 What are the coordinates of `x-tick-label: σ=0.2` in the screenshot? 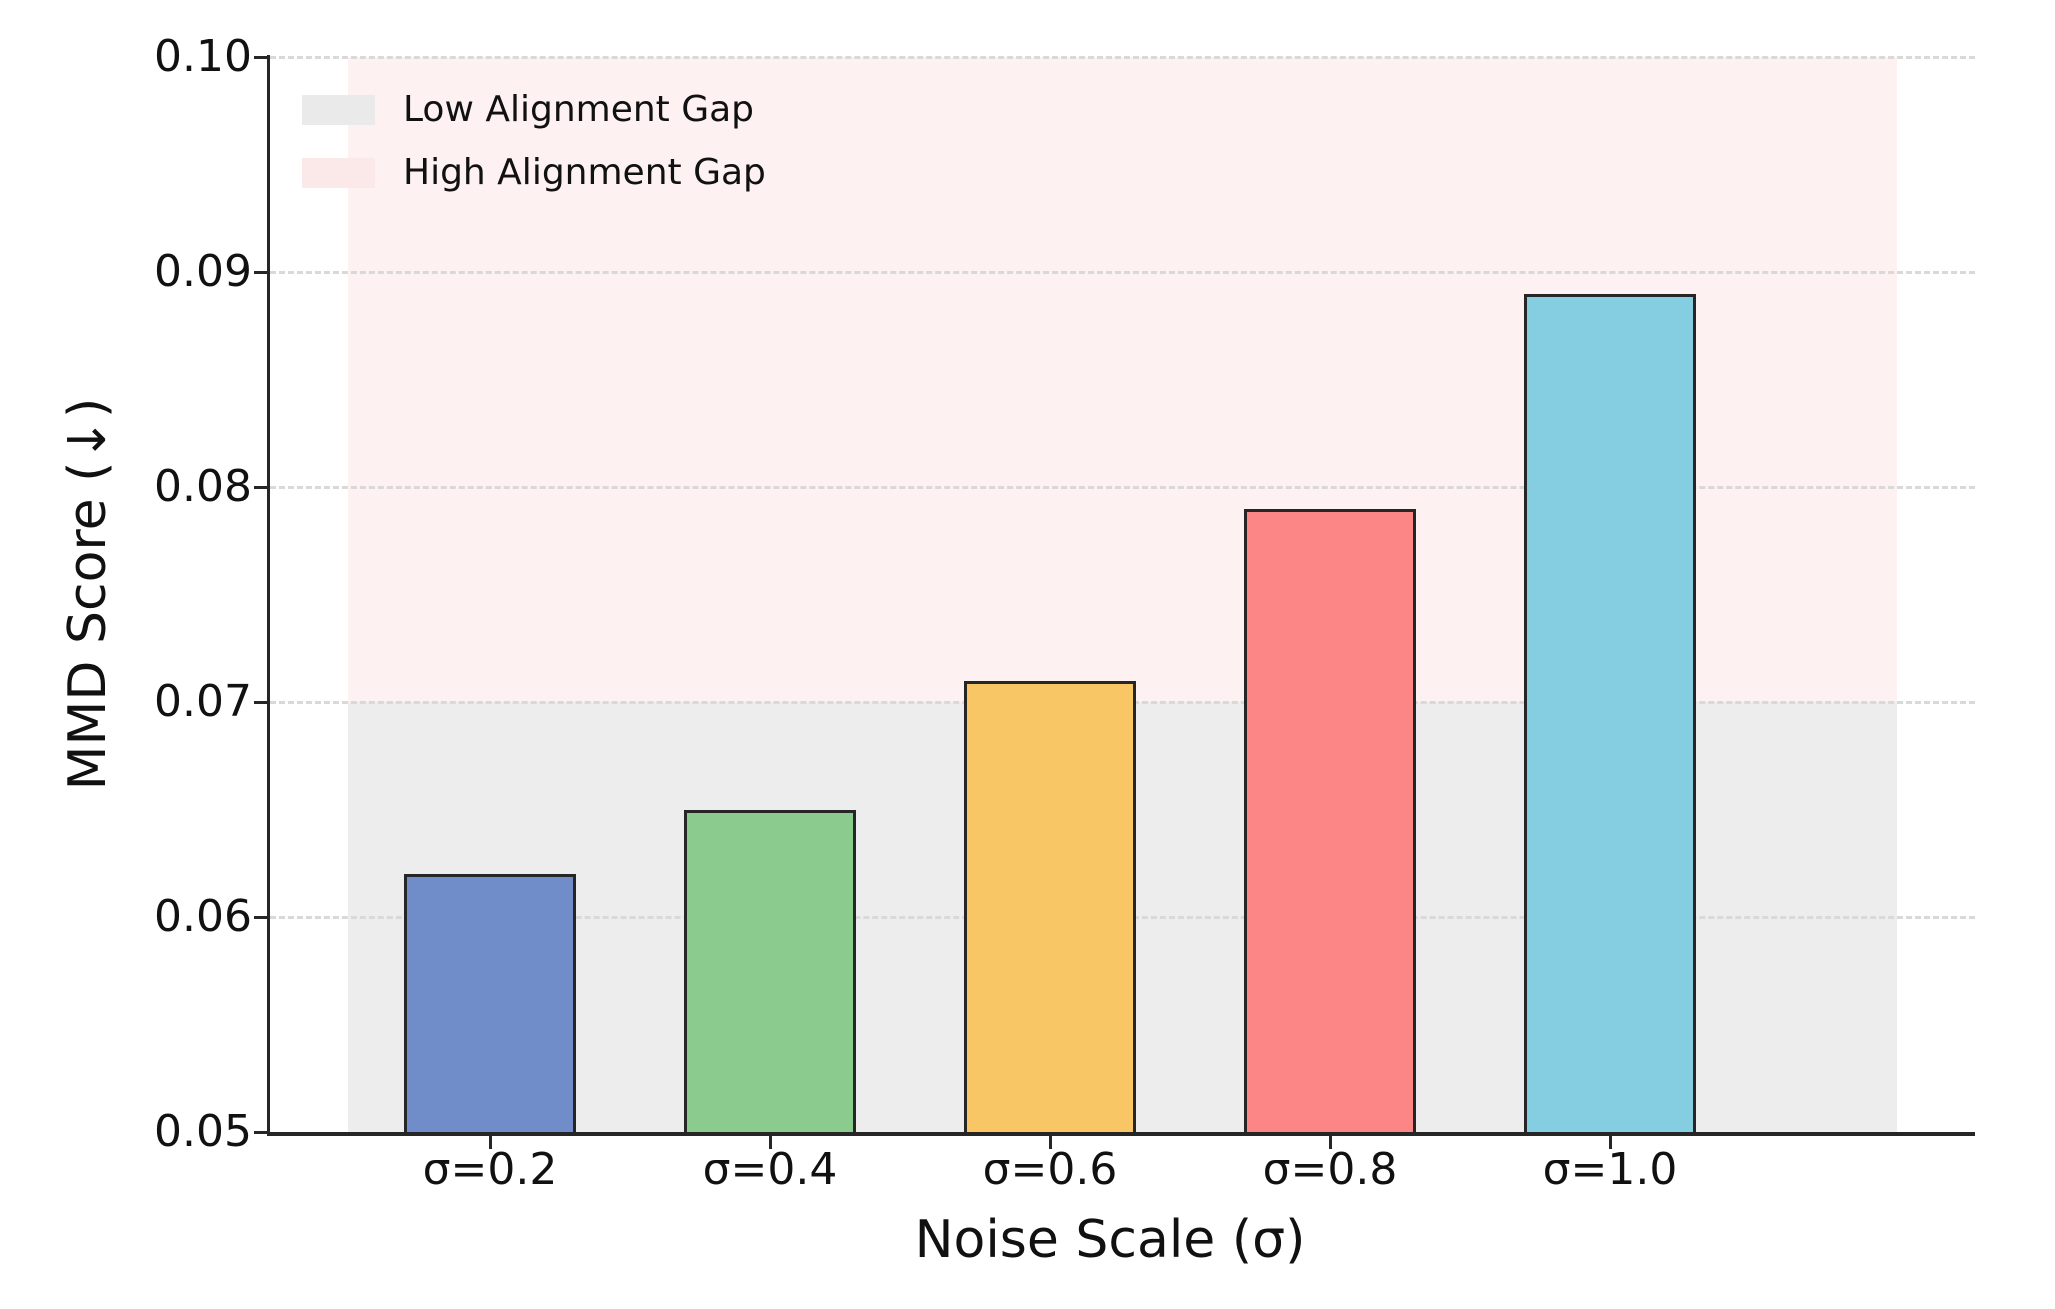 It's located at (490, 1169).